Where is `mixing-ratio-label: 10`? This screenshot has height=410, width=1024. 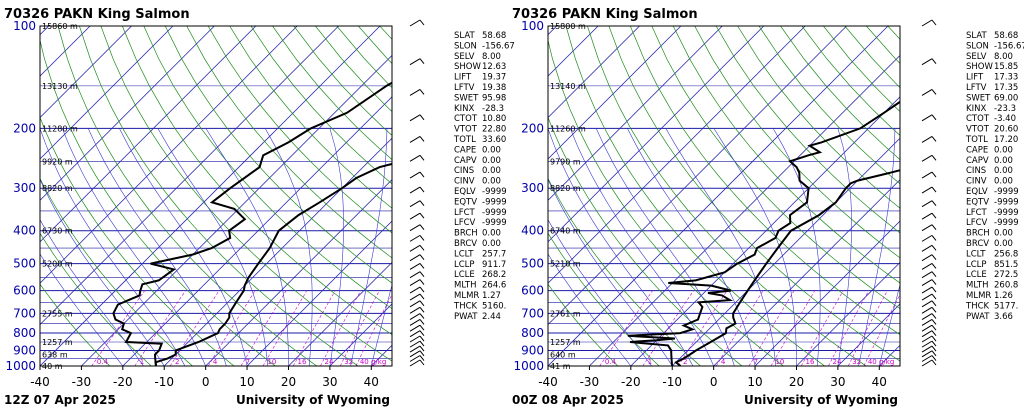 mixing-ratio-label: 10 is located at coordinates (779, 362).